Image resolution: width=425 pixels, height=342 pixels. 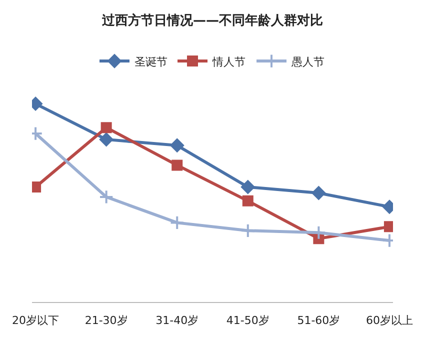 I want to click on x-tick-label: 21-30岁, so click(x=106, y=321).